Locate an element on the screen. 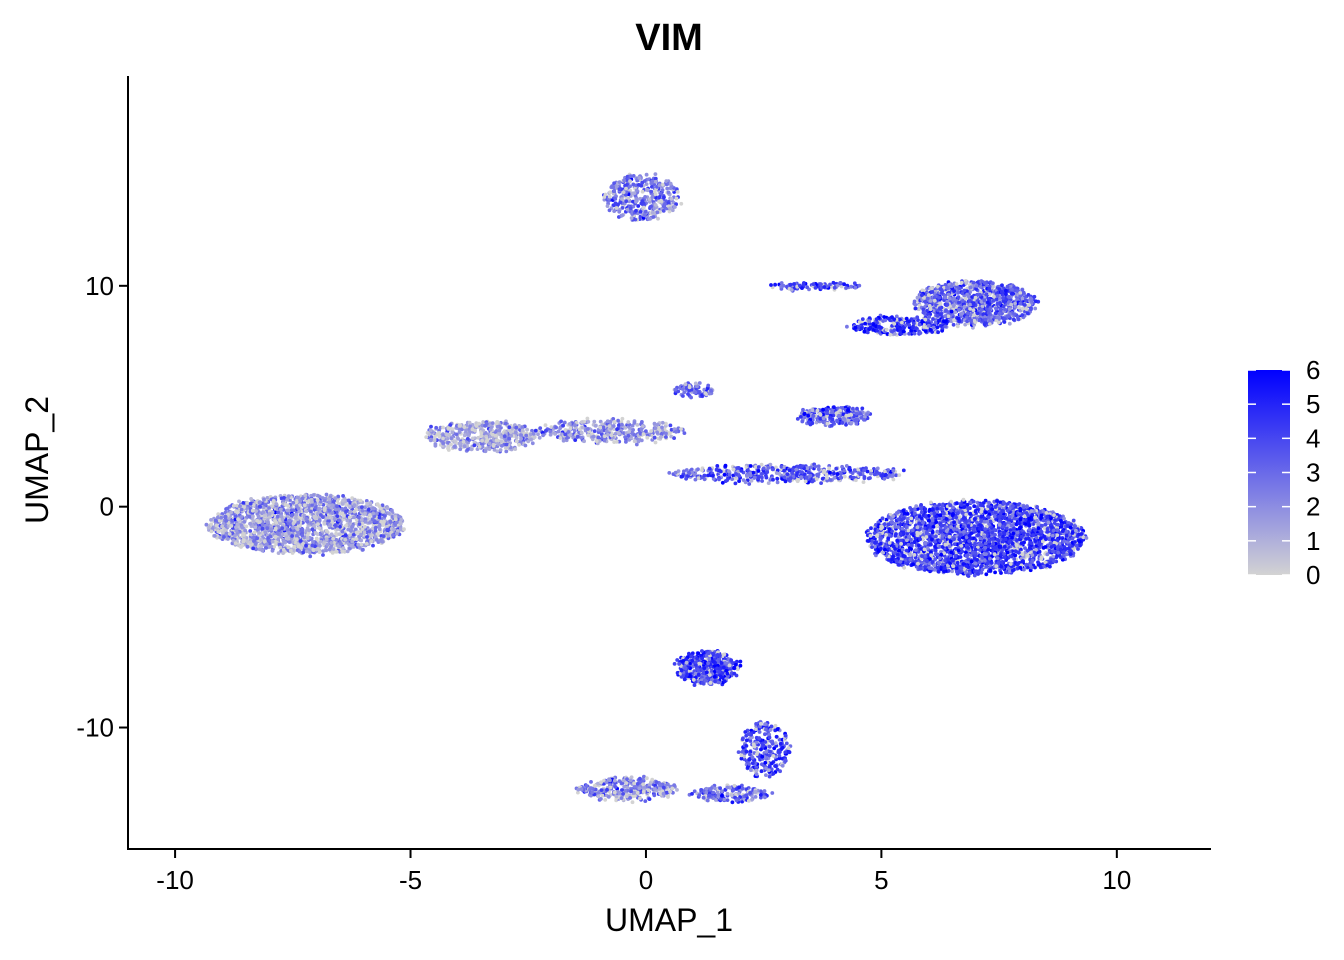 This screenshot has height=960, width=1344. cluster-diagonal-trail is located at coordinates (786, 474).